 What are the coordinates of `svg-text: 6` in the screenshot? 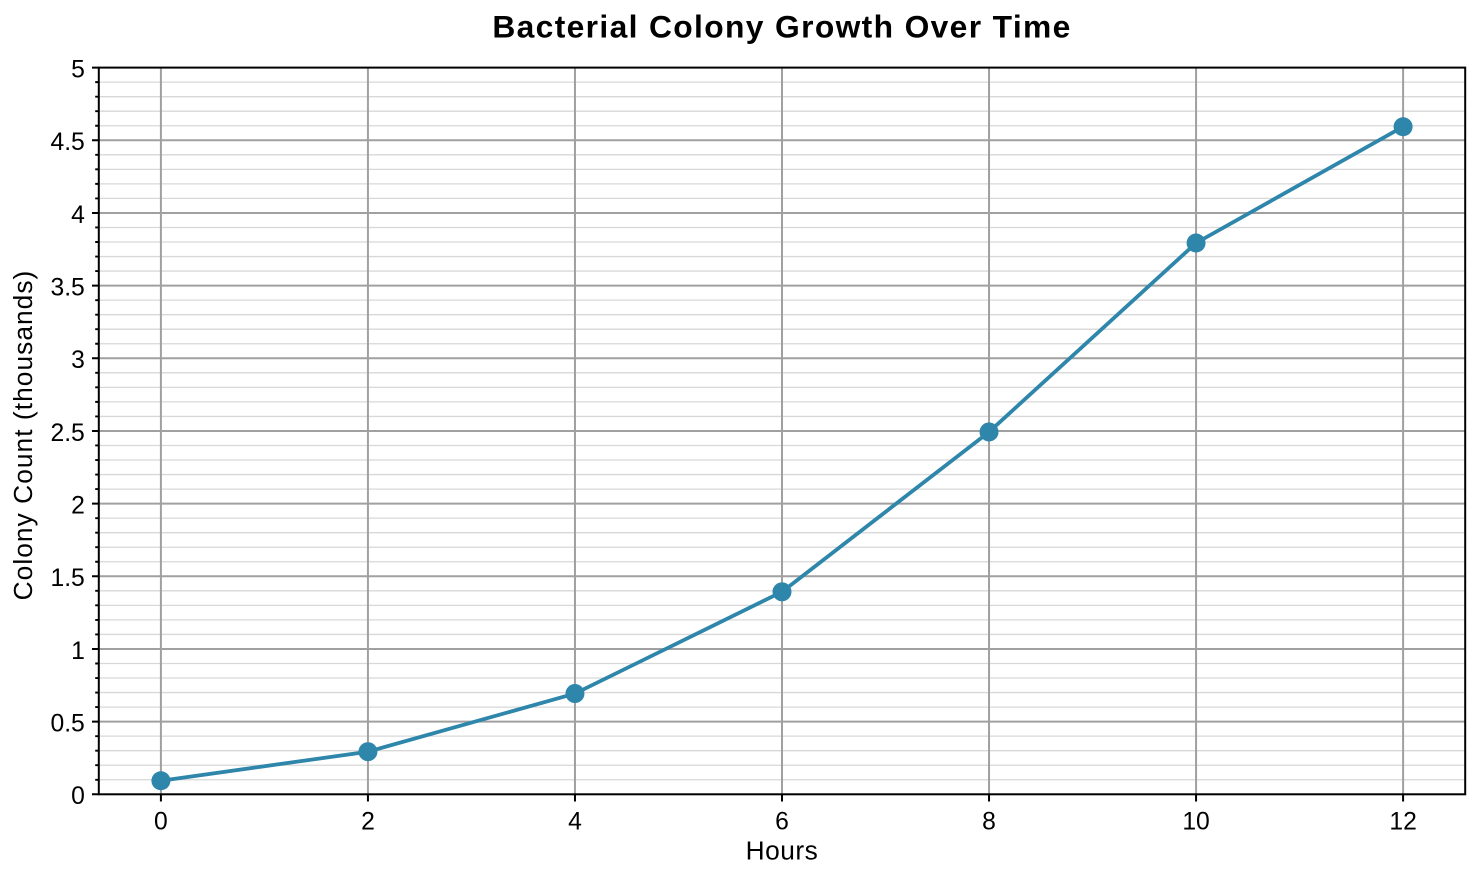 It's located at (782, 821).